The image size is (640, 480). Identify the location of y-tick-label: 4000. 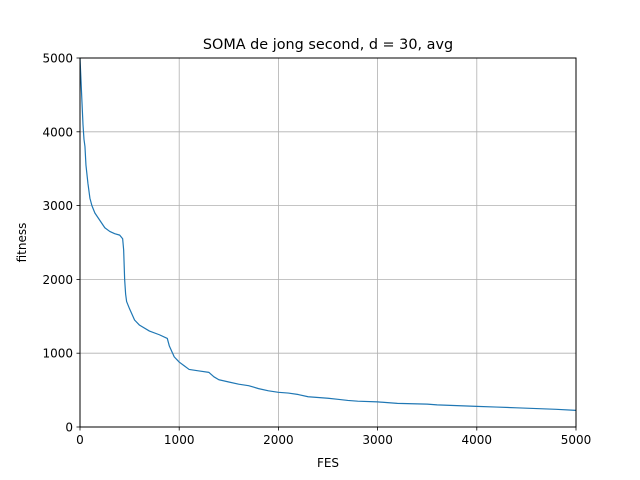
(57, 132).